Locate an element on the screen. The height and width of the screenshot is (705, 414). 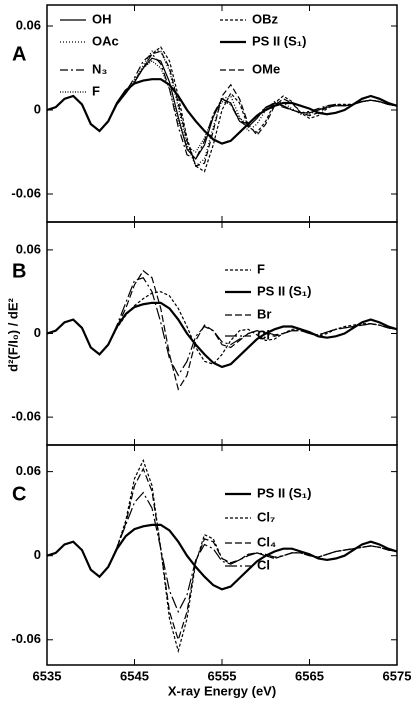
x-axis-label: X-ray Energy (eV) is located at coordinates (222, 690).